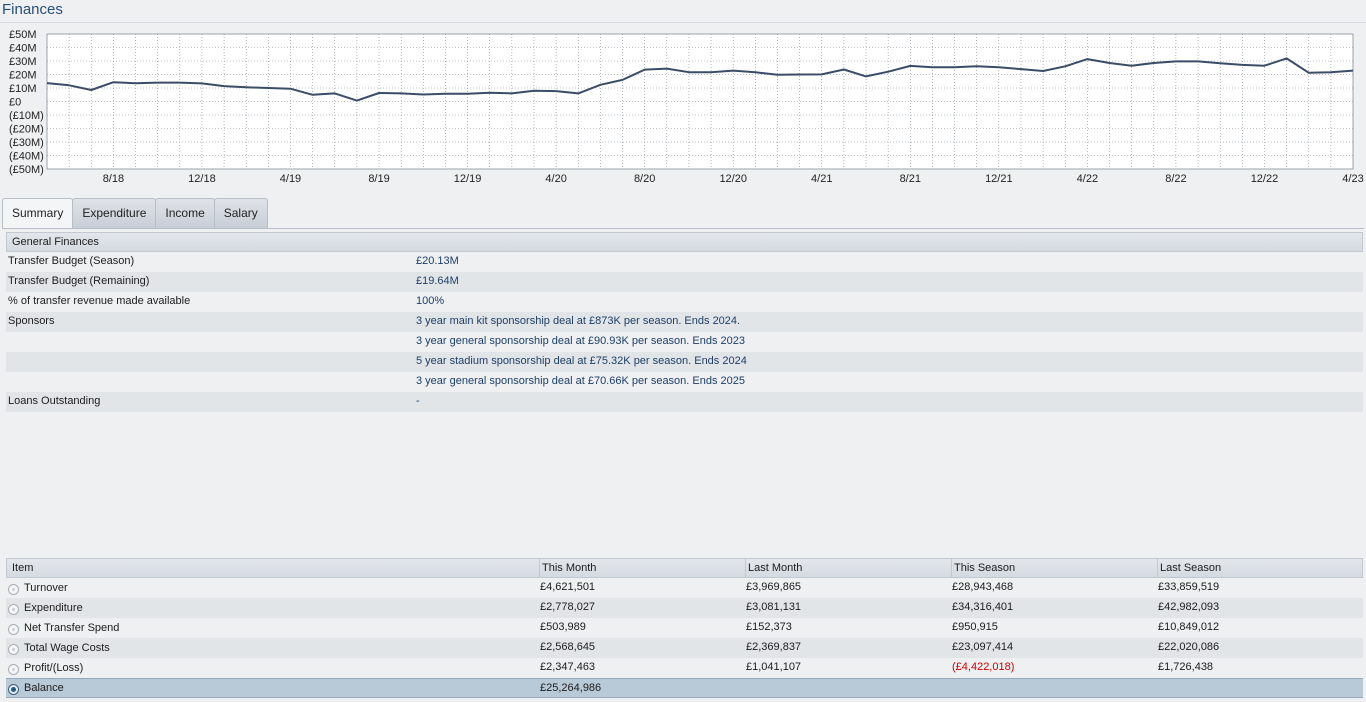  What do you see at coordinates (71, 261) in the screenshot?
I see `general-row-label: Transfer Budget (Season)` at bounding box center [71, 261].